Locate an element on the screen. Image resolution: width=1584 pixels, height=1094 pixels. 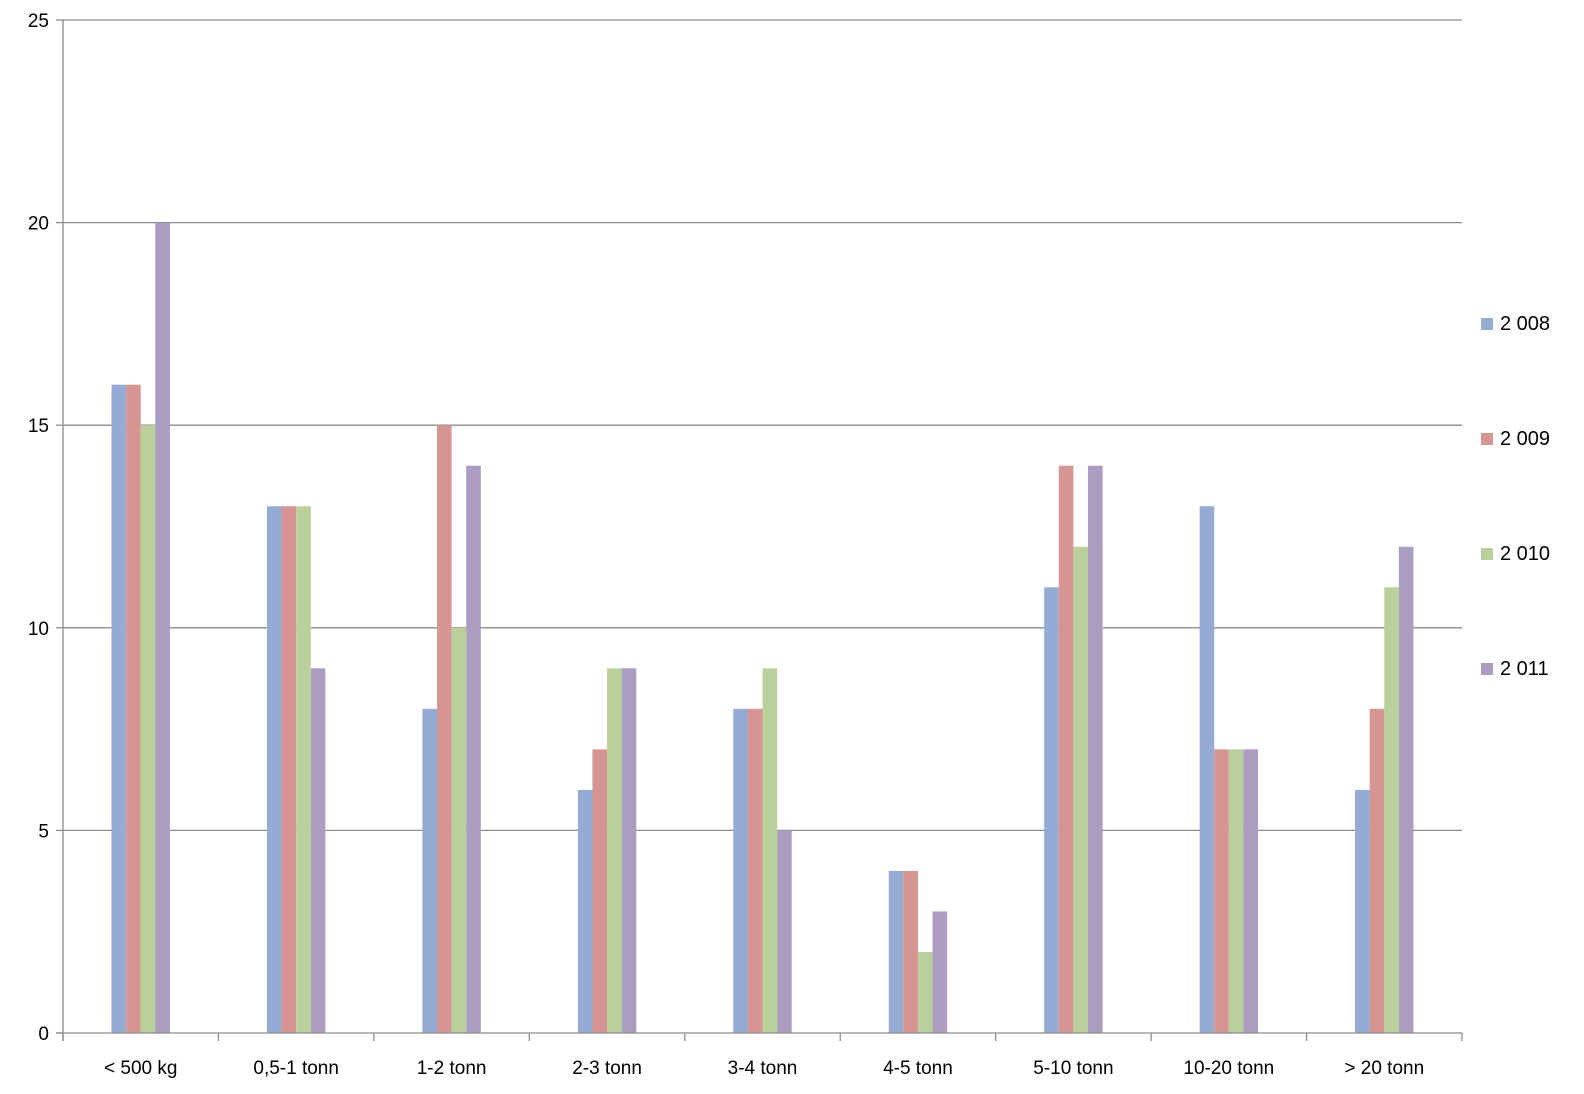
legend: 2 008 2 009 2 010 2 011 is located at coordinates (1515, 496).